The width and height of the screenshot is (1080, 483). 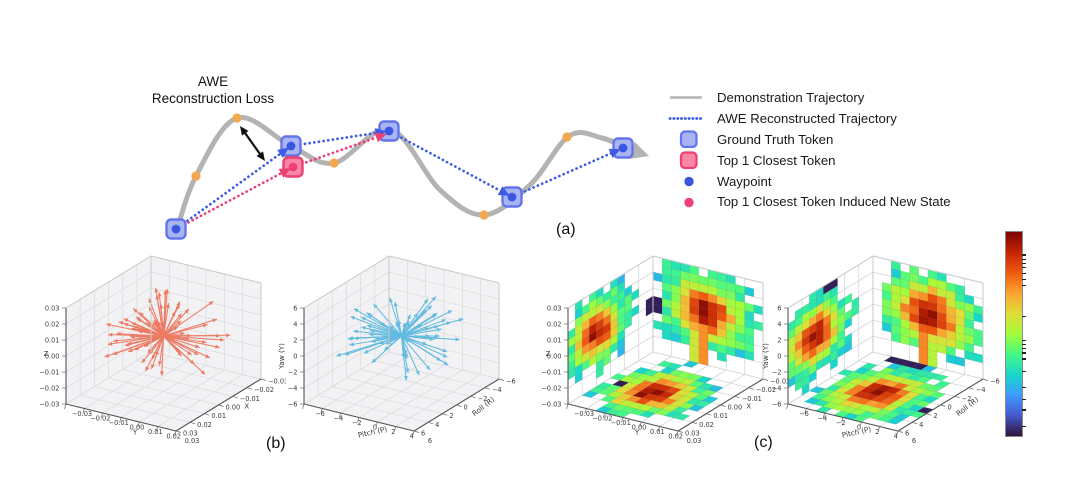 What do you see at coordinates (766, 390) in the screenshot?
I see `tick-label: −0.02` at bounding box center [766, 390].